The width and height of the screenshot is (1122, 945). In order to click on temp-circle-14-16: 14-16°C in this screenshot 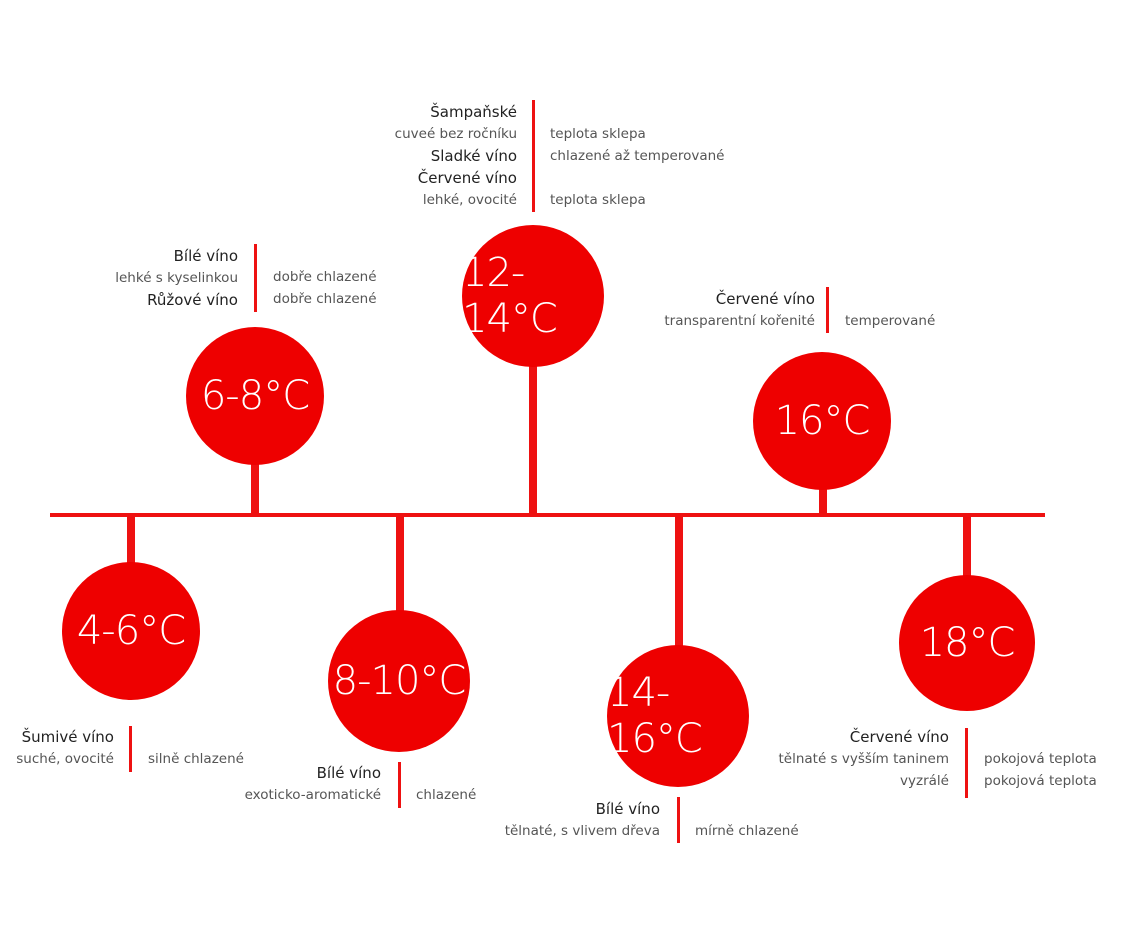, I will do `click(678, 716)`.